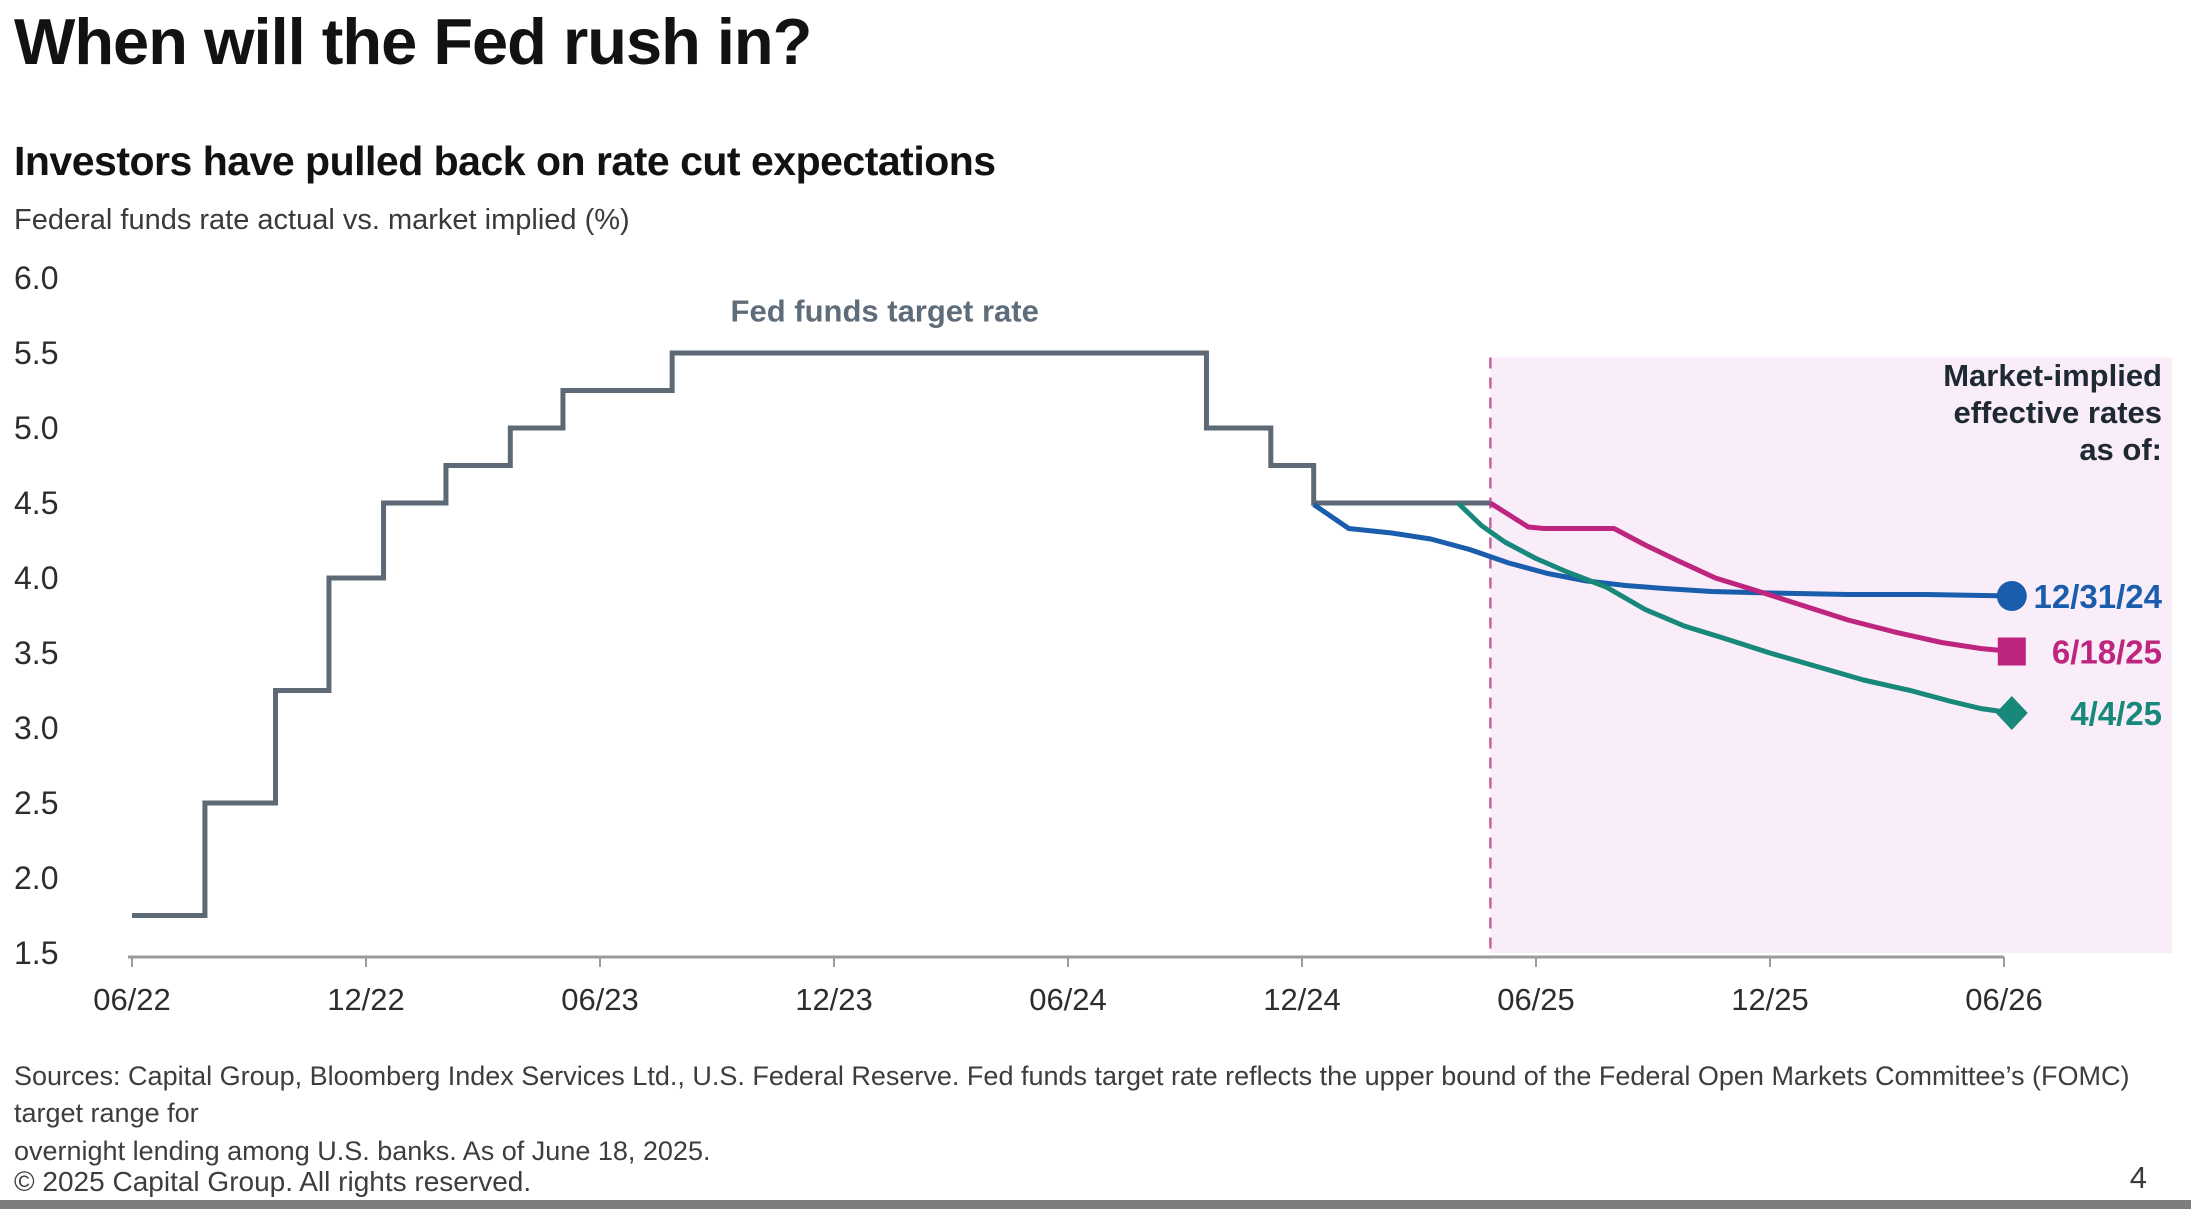 The height and width of the screenshot is (1209, 2191). What do you see at coordinates (36, 878) in the screenshot?
I see `y-tick-label: 2.0` at bounding box center [36, 878].